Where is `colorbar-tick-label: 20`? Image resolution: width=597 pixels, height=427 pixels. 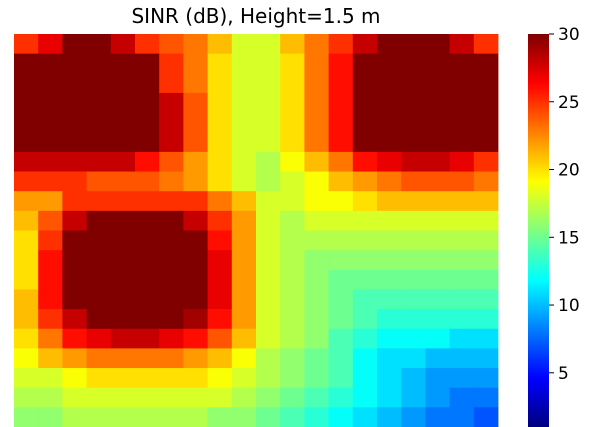
colorbar-tick-label: 20 is located at coordinates (569, 171).